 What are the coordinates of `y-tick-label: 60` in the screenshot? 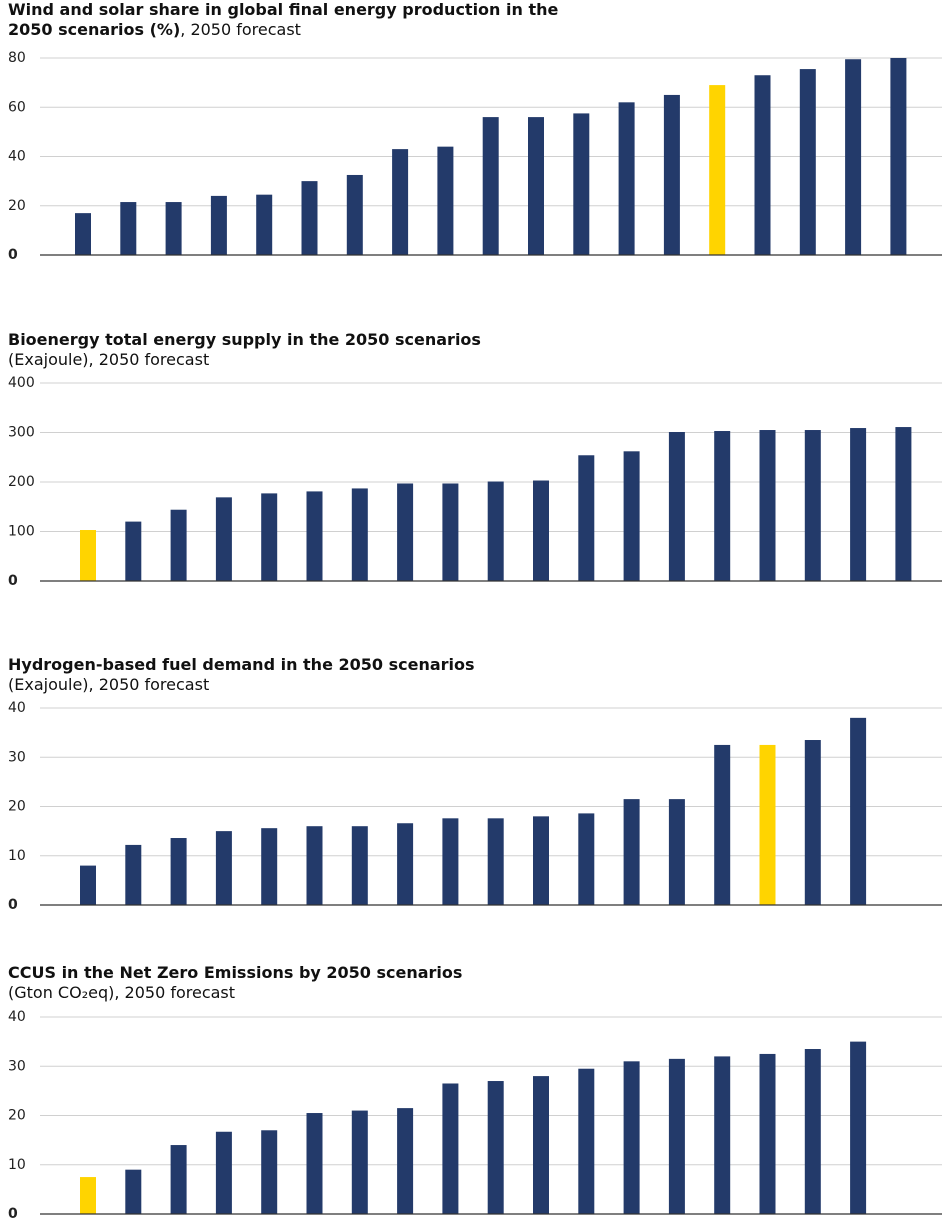 It's located at (17, 107).